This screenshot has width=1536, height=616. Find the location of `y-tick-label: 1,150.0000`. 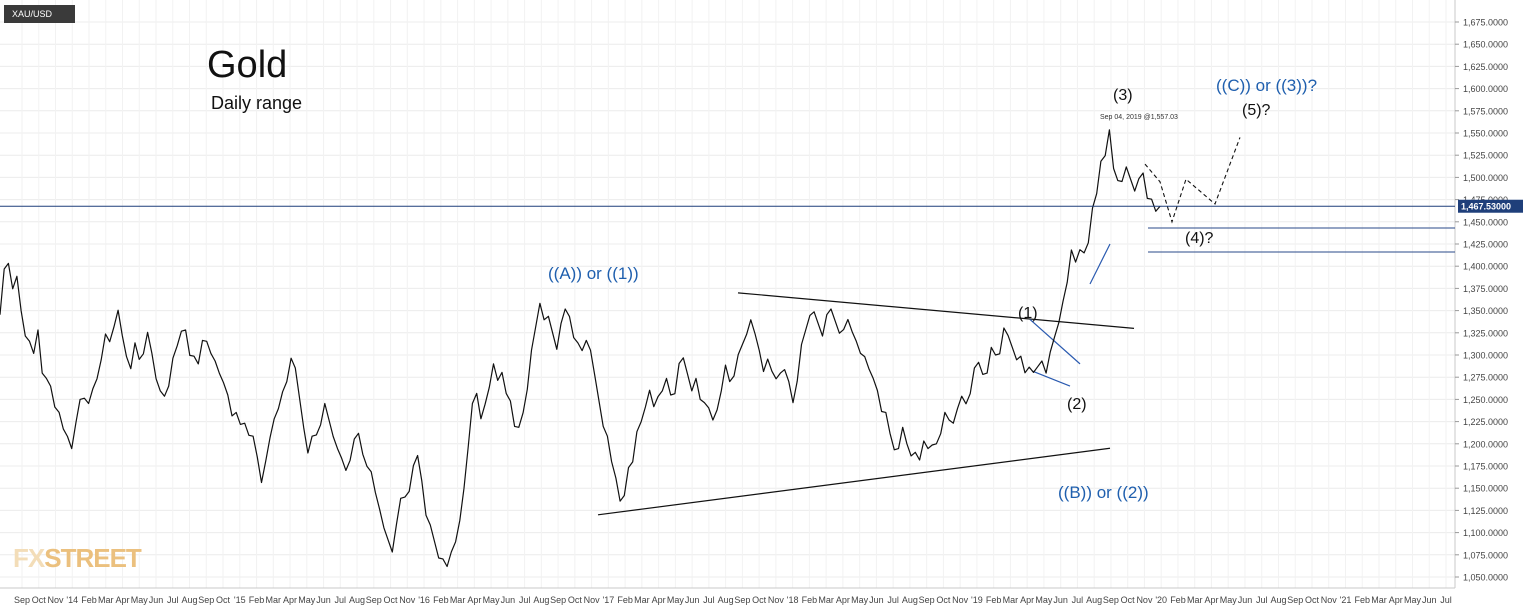

y-tick-label: 1,150.0000 is located at coordinates (1485, 489).